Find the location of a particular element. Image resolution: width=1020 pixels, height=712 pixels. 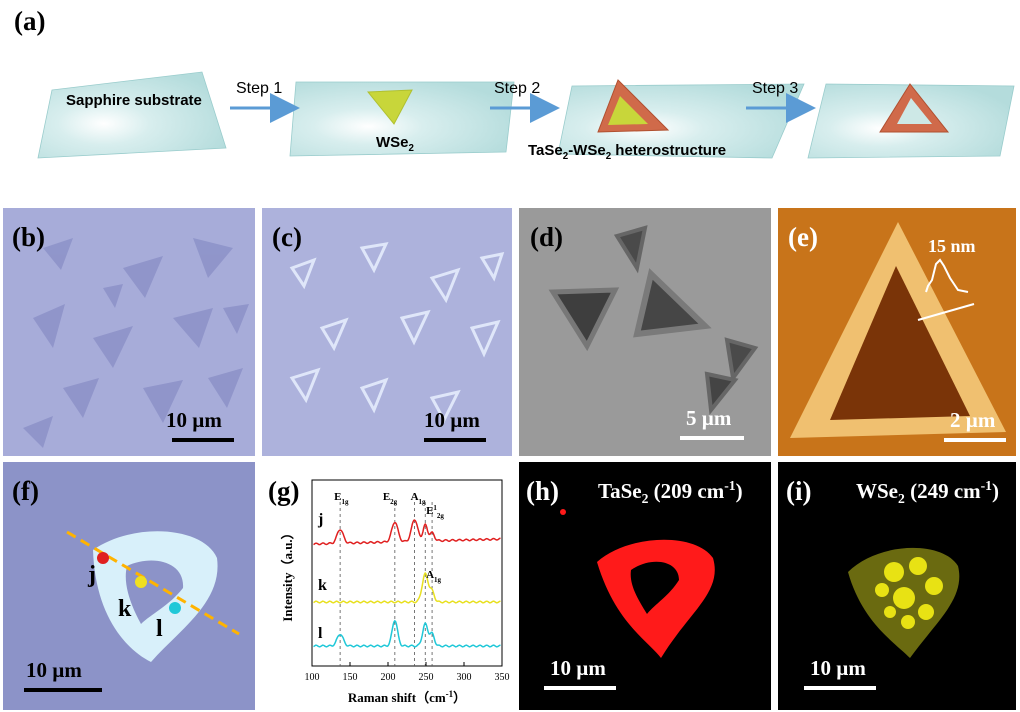

scalebar-label-d: 5 µm is located at coordinates (709, 418).